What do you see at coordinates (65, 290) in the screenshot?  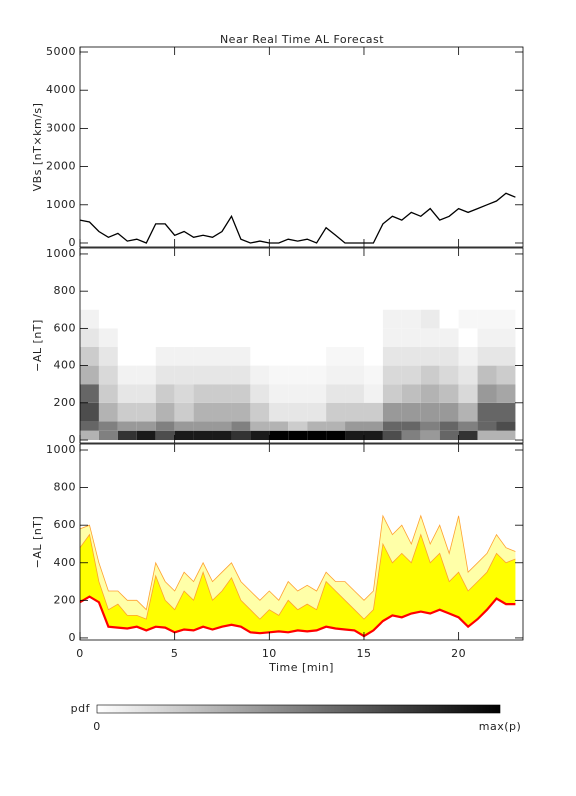 I see `y-tick-label: 800` at bounding box center [65, 290].